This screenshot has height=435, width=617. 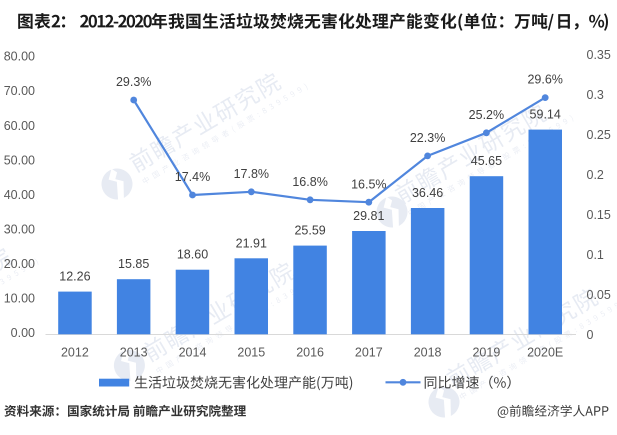 I want to click on svg-text: 21.91, so click(x=251, y=243).